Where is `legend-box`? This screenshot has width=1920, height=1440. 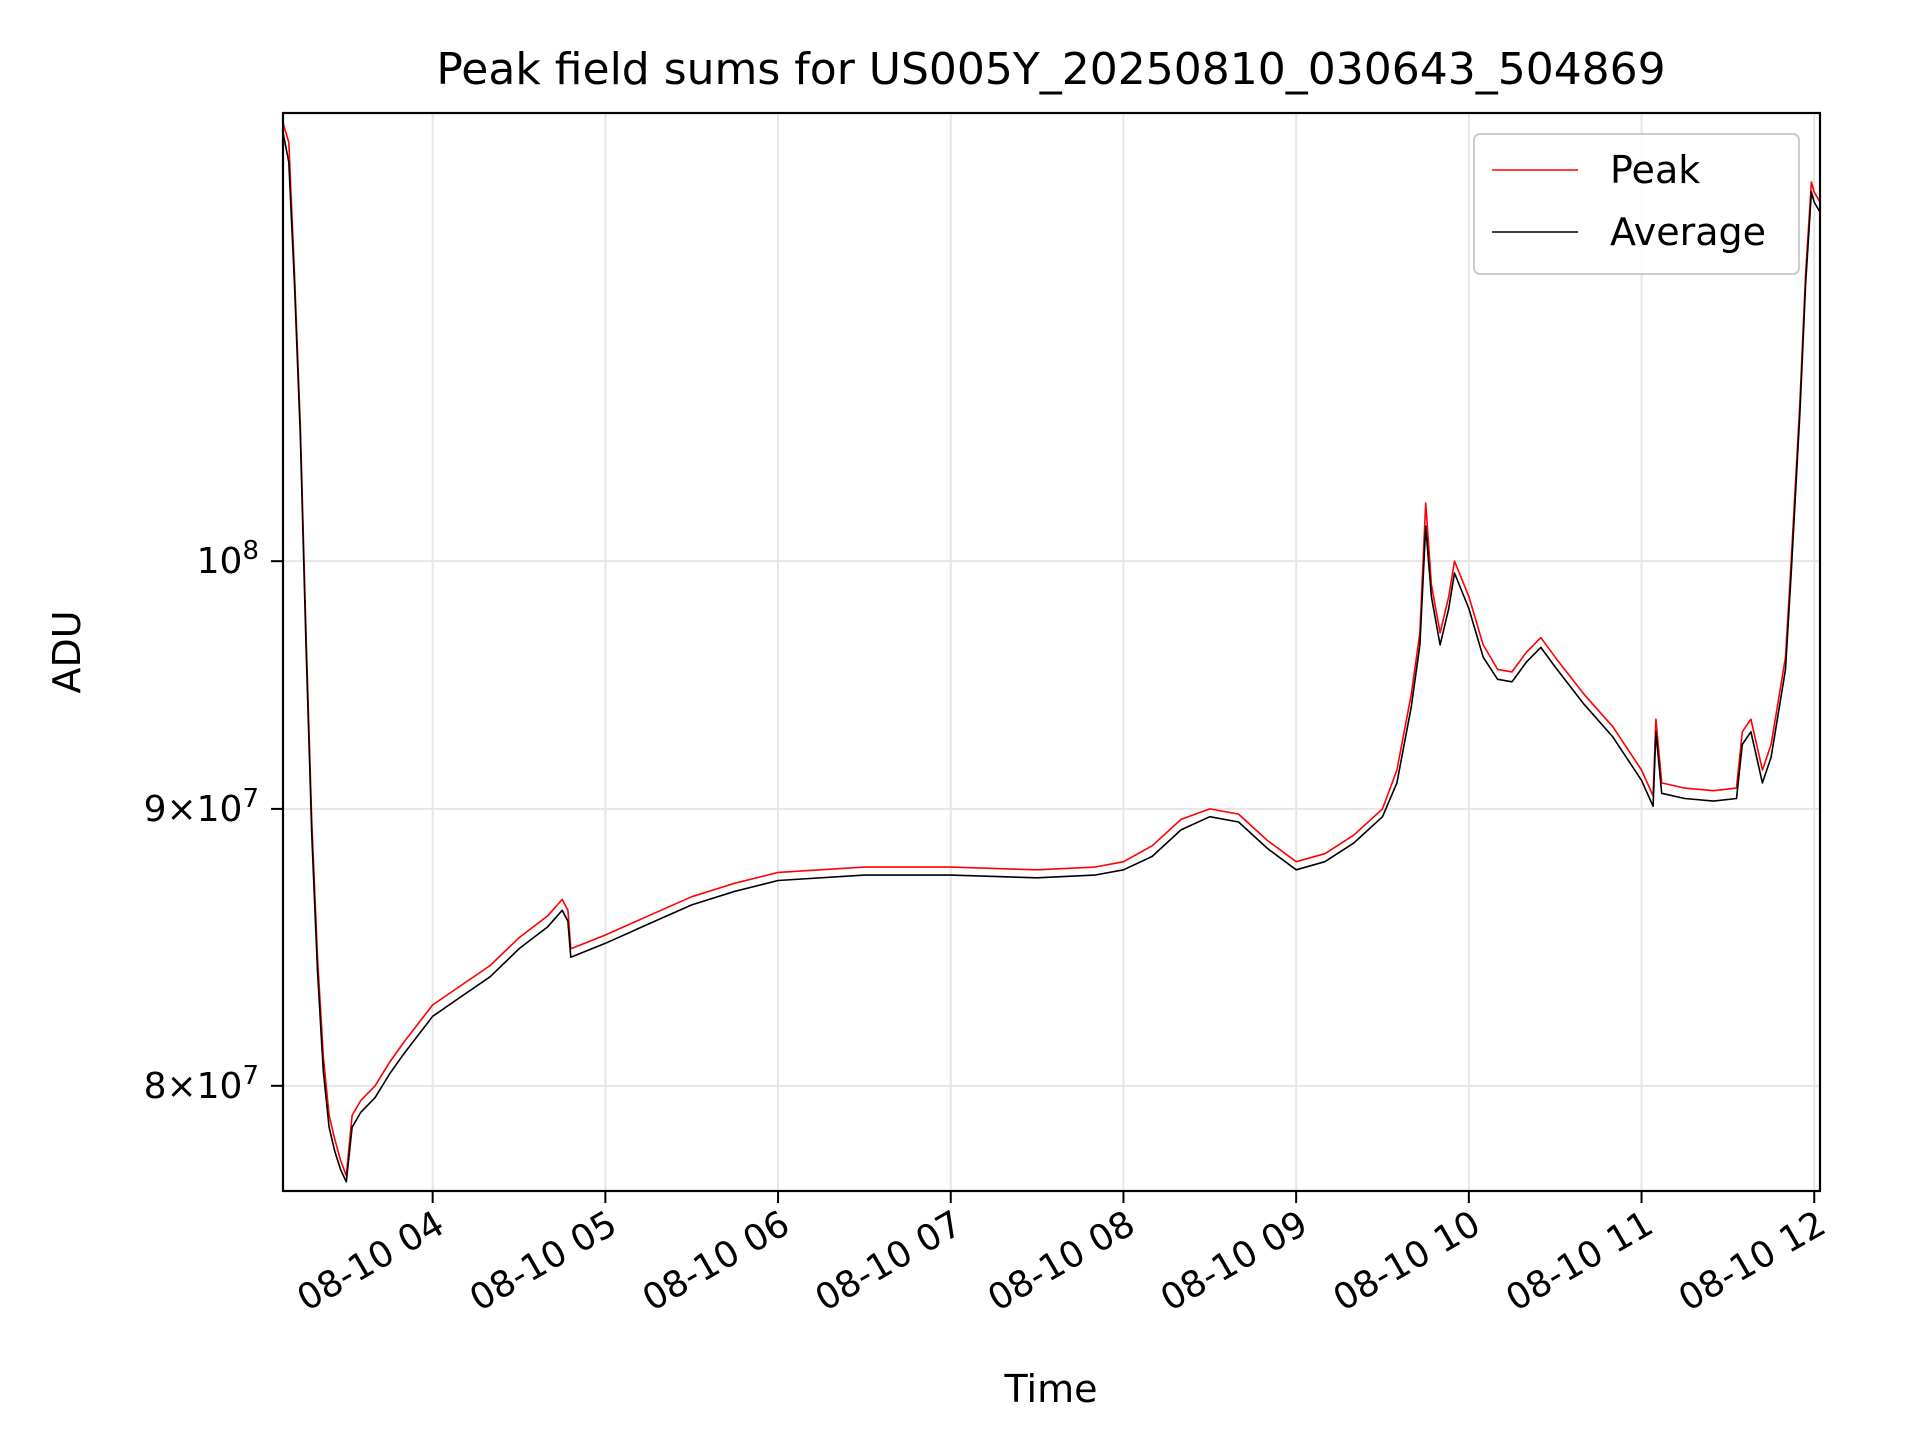 legend-box is located at coordinates (1636, 204).